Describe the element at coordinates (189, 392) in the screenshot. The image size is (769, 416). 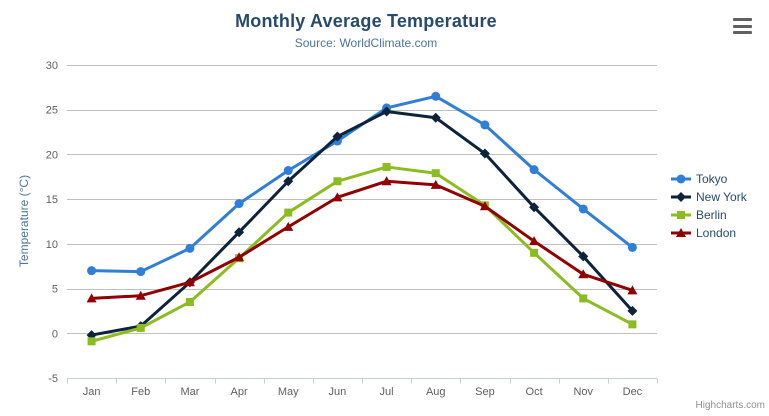
I see `x-tick-label: Mar` at that location.